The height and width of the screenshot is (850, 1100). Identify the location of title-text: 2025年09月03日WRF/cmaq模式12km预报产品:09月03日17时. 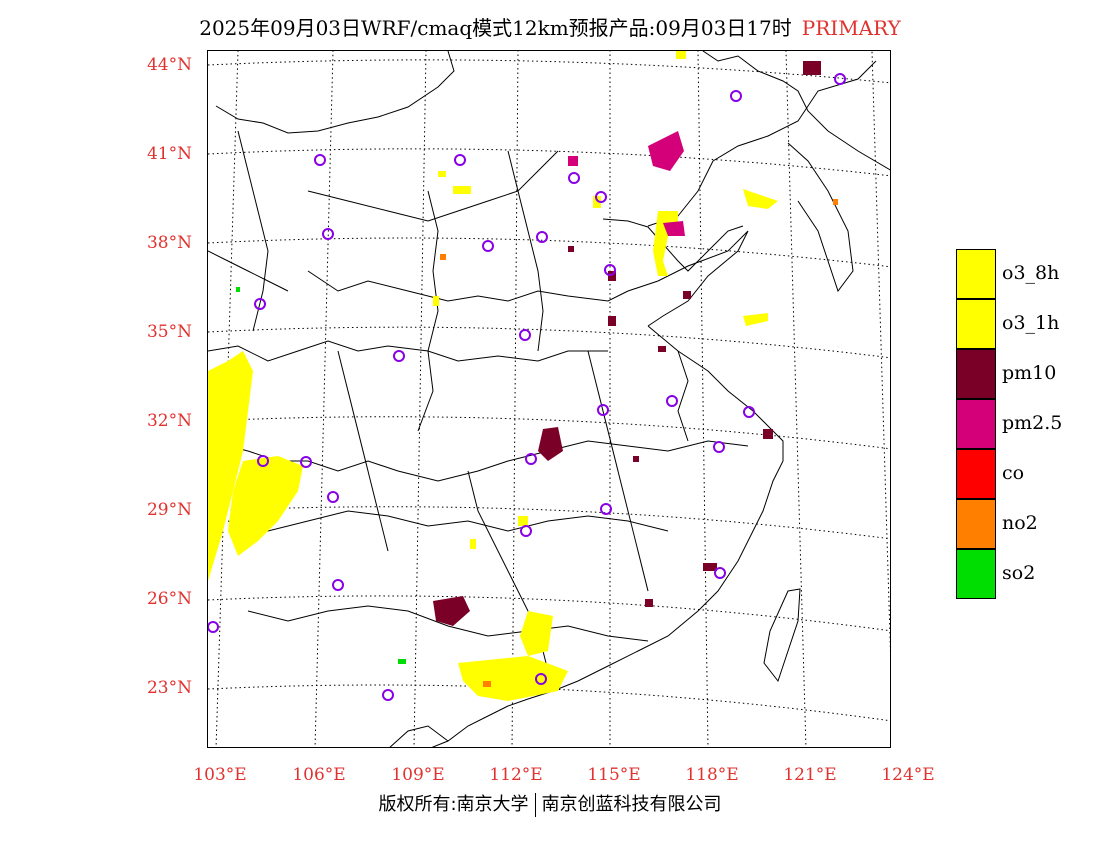
(495, 28).